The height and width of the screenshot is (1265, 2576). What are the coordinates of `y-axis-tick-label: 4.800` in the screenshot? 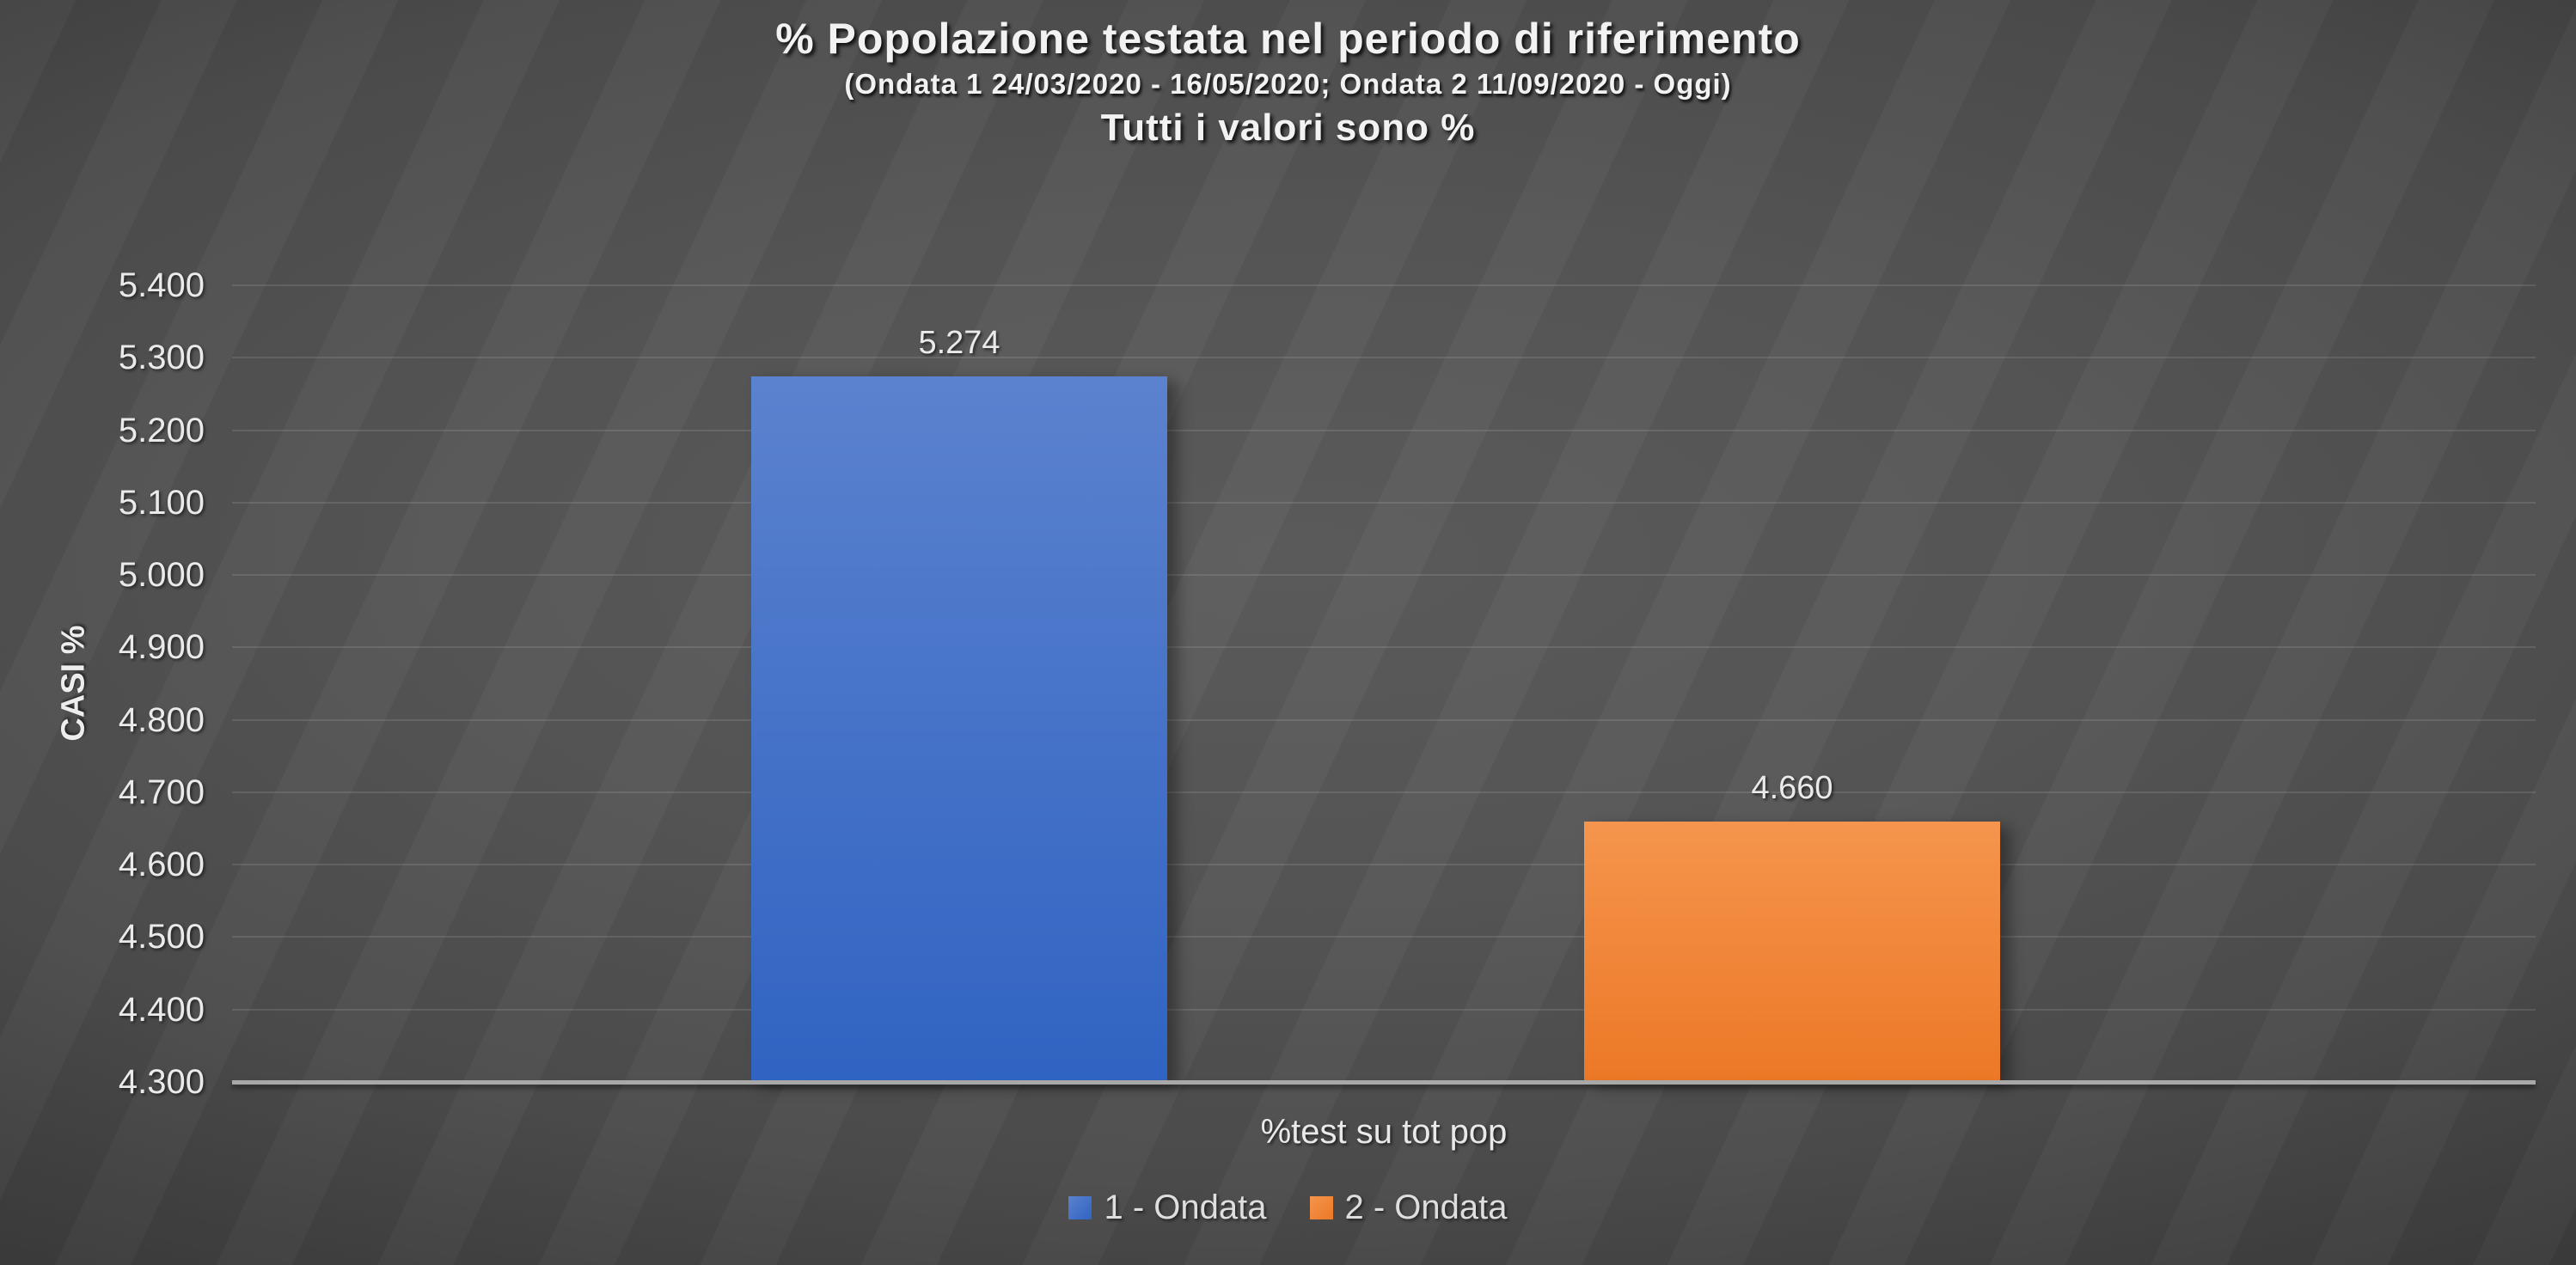 It's located at (161, 719).